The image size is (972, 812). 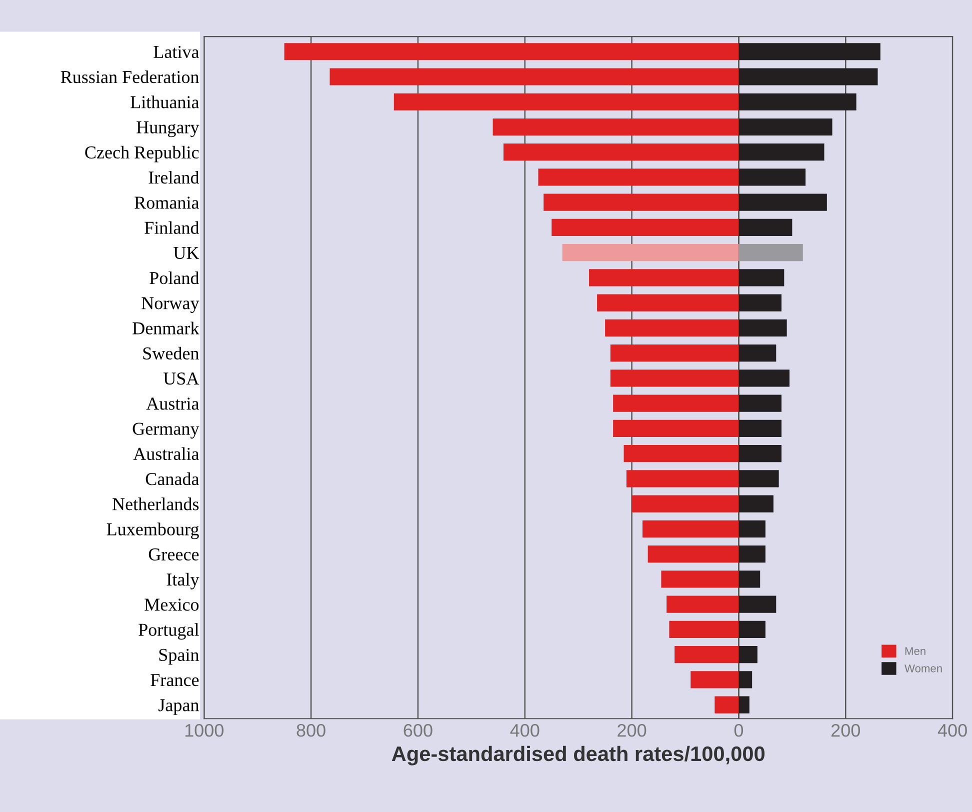 What do you see at coordinates (175, 277) in the screenshot?
I see `y-tick-label: Poland` at bounding box center [175, 277].